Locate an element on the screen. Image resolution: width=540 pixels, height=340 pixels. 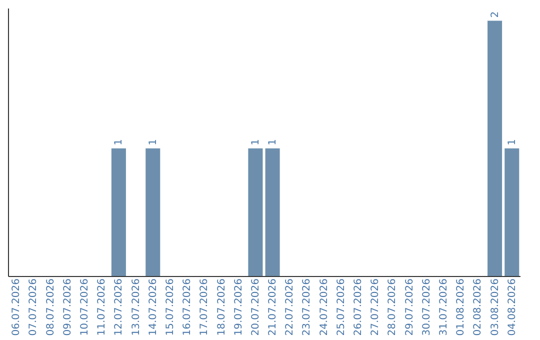
x-tick-label: 17.07.2026 is located at coordinates (204, 307).